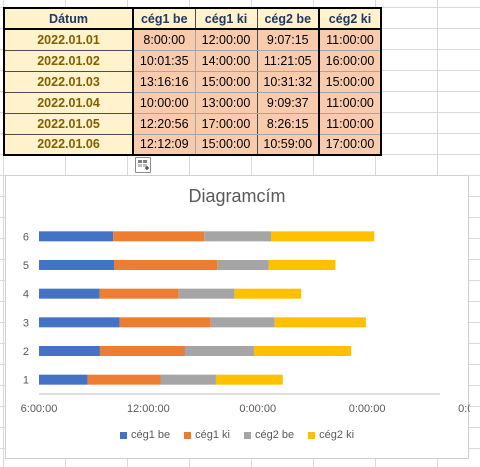 The height and width of the screenshot is (467, 480). I want to click on bar-segment-cég2-be-3, so click(242, 322).